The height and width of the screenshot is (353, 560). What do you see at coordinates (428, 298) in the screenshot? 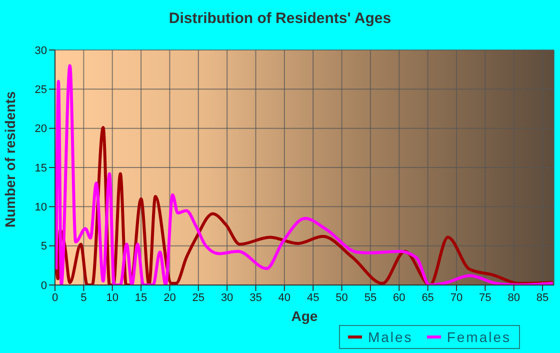
I see `x-tick-label: 65` at bounding box center [428, 298].